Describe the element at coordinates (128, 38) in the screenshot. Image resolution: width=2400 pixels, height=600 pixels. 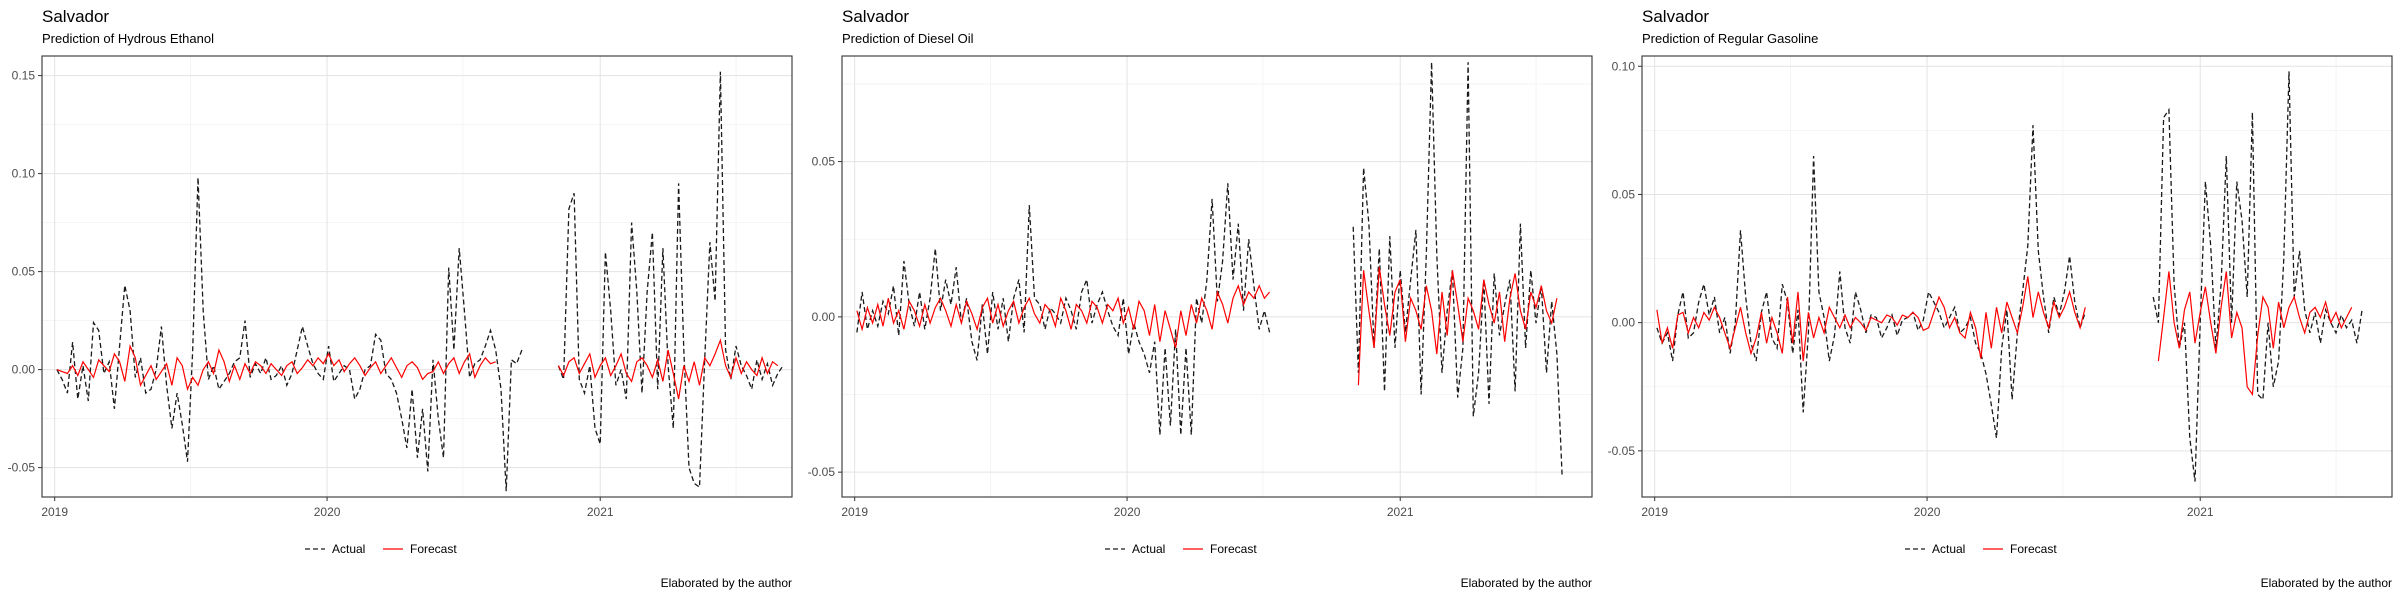
I see `chart-subtitle: Prediction of Hydrous Ethanol` at that location.